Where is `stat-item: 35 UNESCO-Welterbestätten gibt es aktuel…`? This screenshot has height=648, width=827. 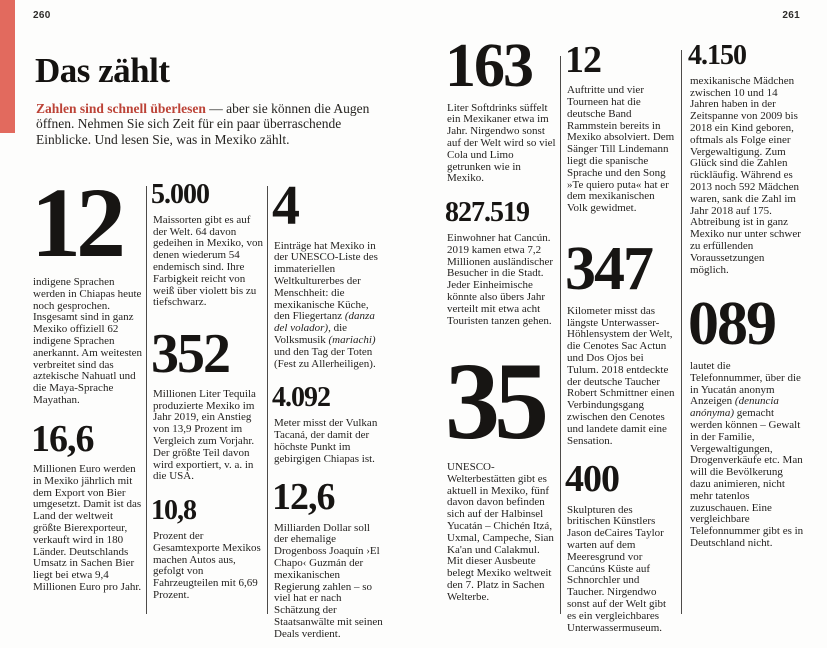
stat-item: 35 UNESCO-Welterbestätten gibt es aktuel… is located at coordinates (501, 471).